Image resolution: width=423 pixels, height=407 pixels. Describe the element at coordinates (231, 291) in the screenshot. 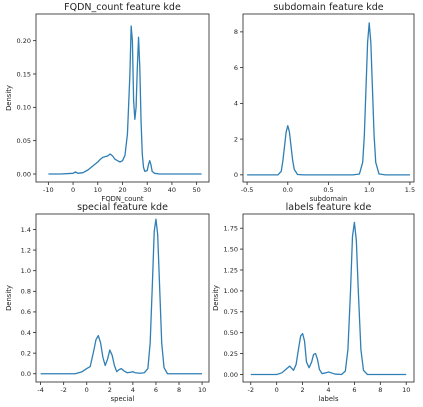

I see `y-tick-label: 1.00` at that location.